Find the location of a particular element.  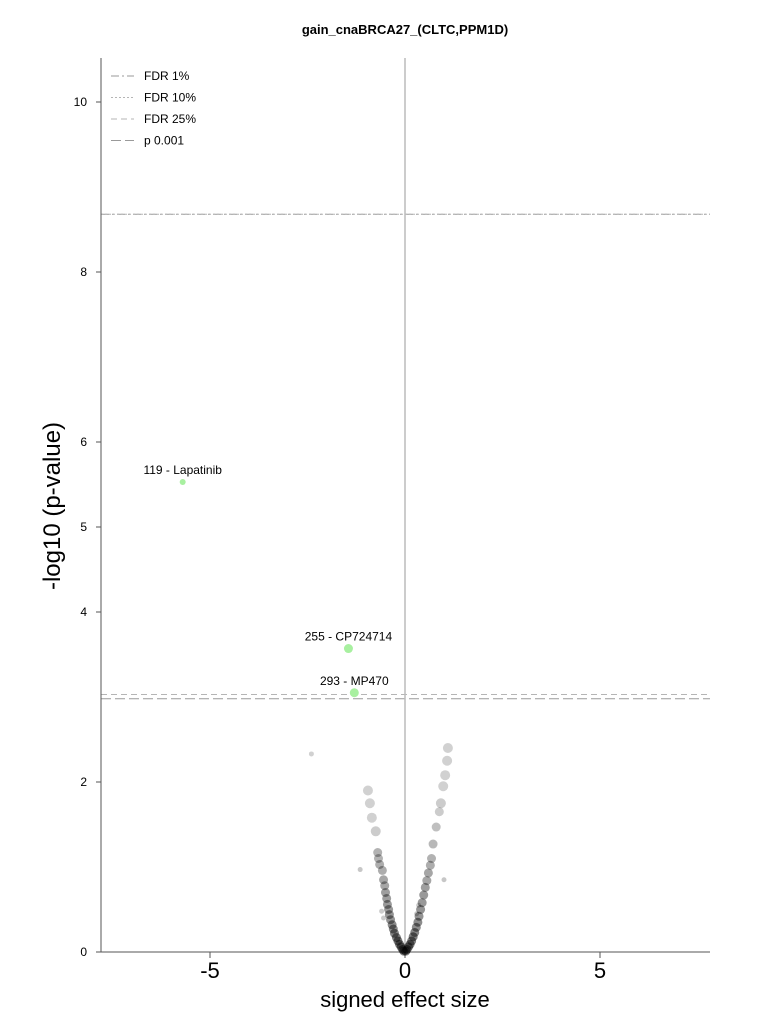

y-tick-label: 8 is located at coordinates (83, 272).